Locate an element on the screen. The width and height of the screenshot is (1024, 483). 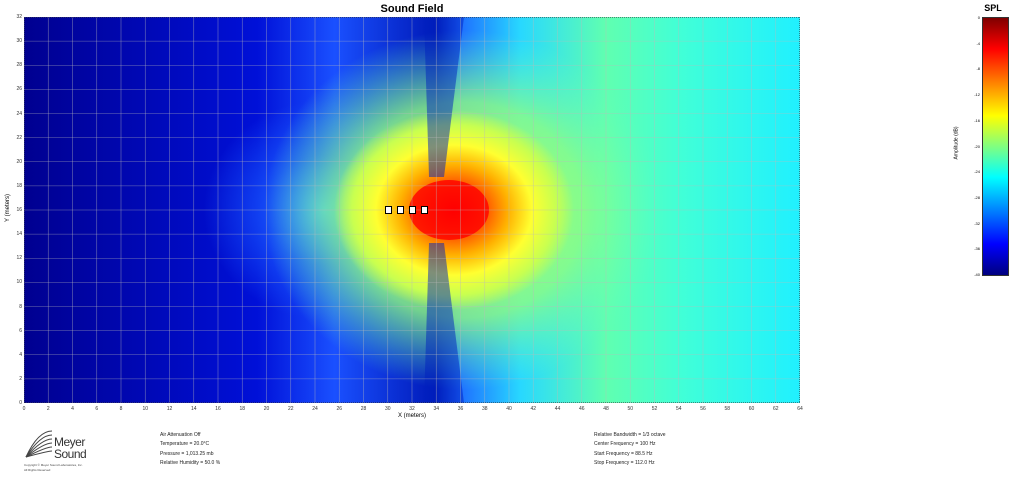
y-tick-label: 12 is located at coordinates (19, 258).